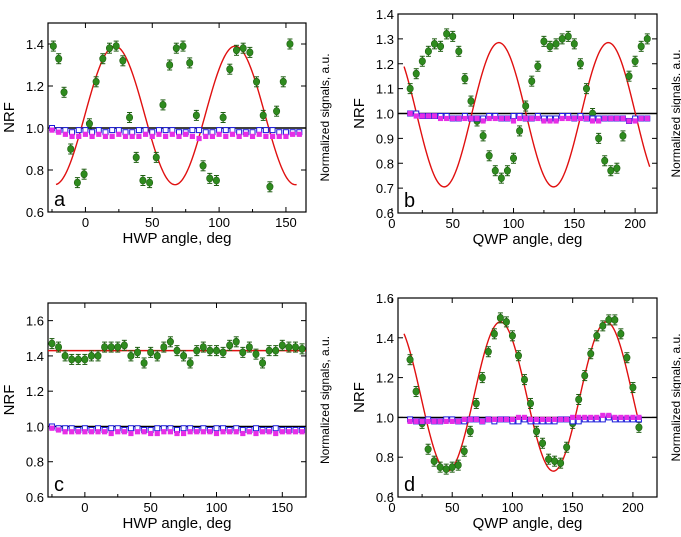 Image resolution: width=681 pixels, height=537 pixels. I want to click on right-axis-title: Normalized signals. a.u., so click(675, 113).